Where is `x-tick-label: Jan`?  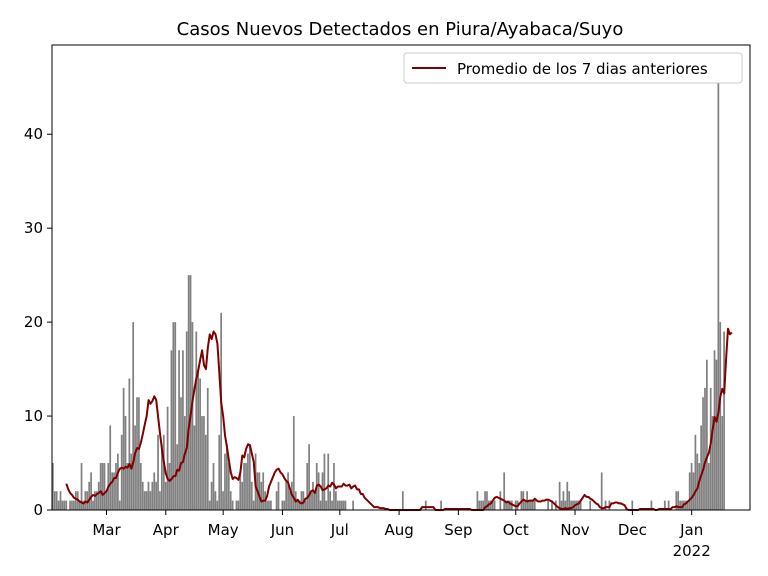
x-tick-label: Jan is located at coordinates (691, 530).